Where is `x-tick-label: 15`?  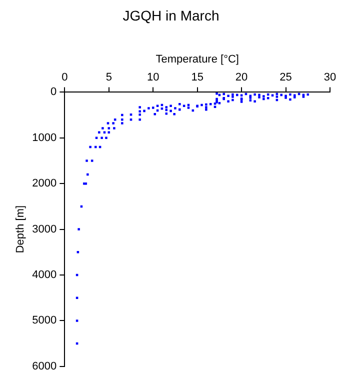 x-tick-label: 15 is located at coordinates (197, 78).